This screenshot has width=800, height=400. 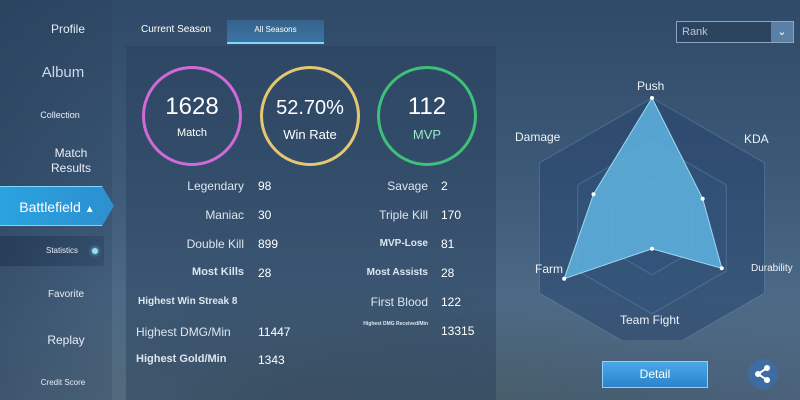 I want to click on sidebar-item-album: Album, so click(x=63, y=72).